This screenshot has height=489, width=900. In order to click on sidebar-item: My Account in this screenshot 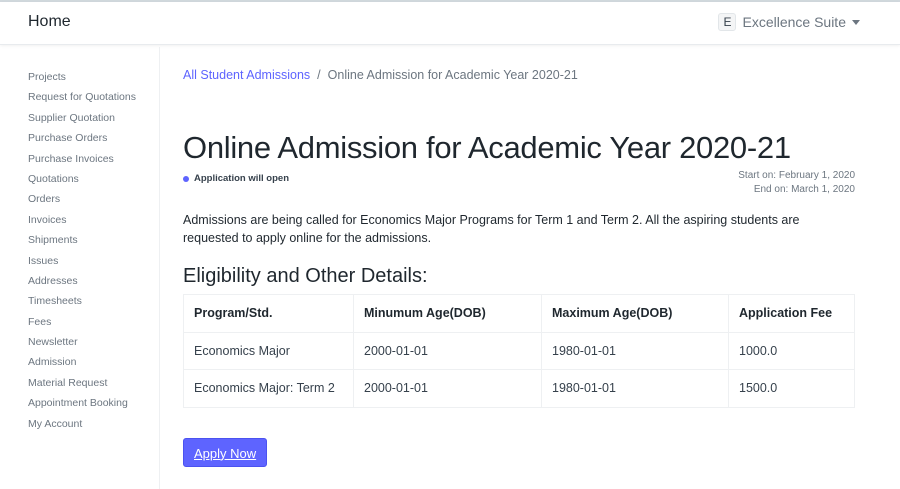, I will do `click(55, 423)`.